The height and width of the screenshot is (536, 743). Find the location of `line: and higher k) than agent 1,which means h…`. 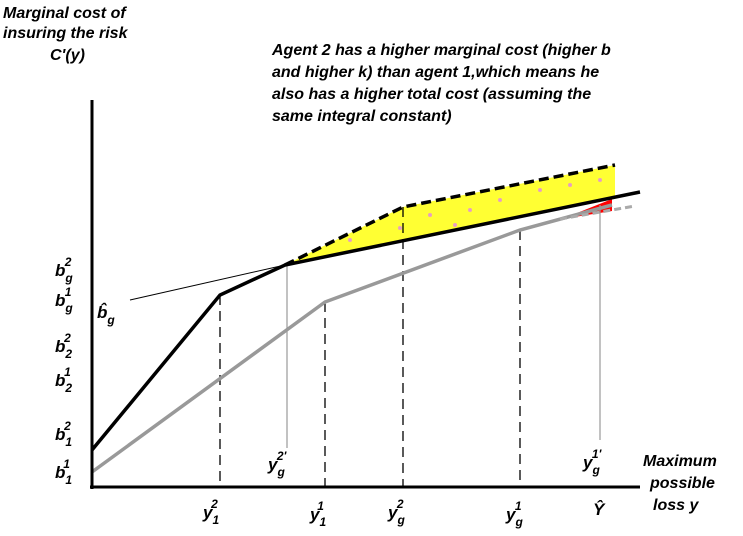

line: and higher k) than agent 1,which means h… is located at coordinates (435, 72).